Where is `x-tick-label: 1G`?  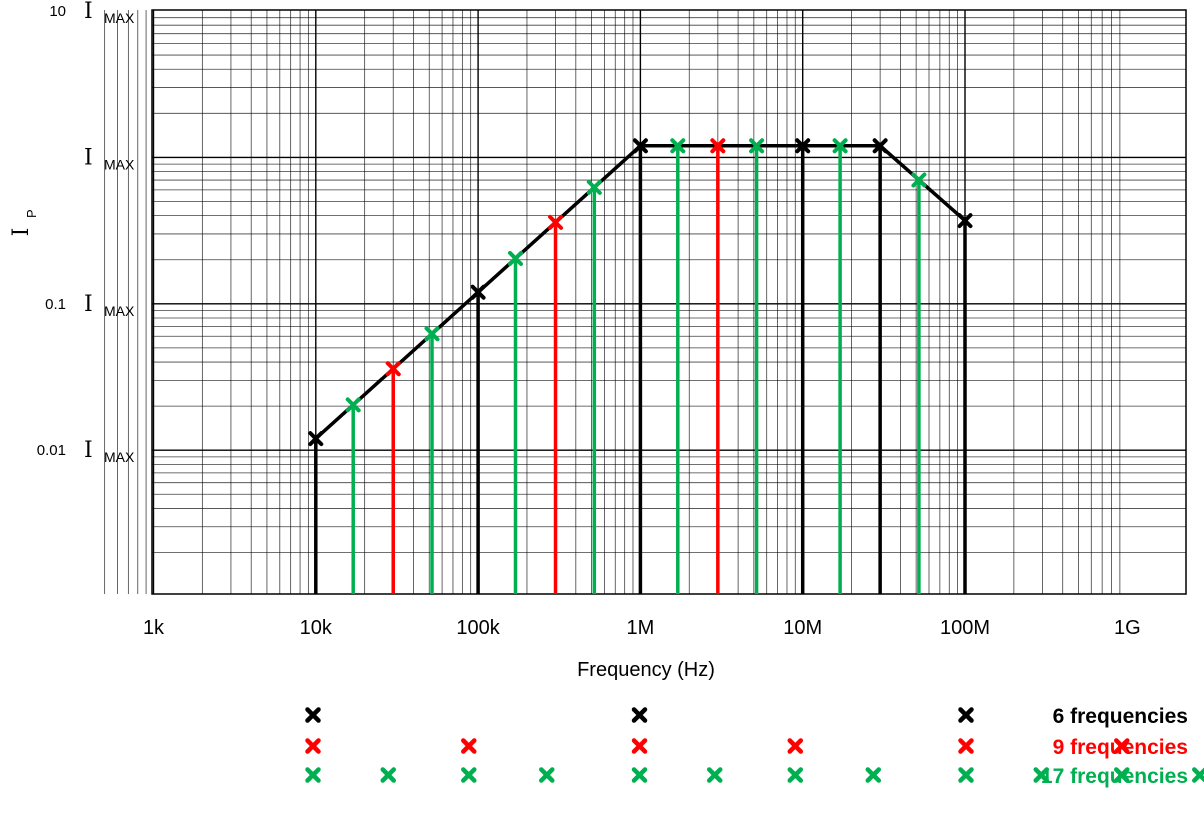 x-tick-label: 1G is located at coordinates (1127, 628).